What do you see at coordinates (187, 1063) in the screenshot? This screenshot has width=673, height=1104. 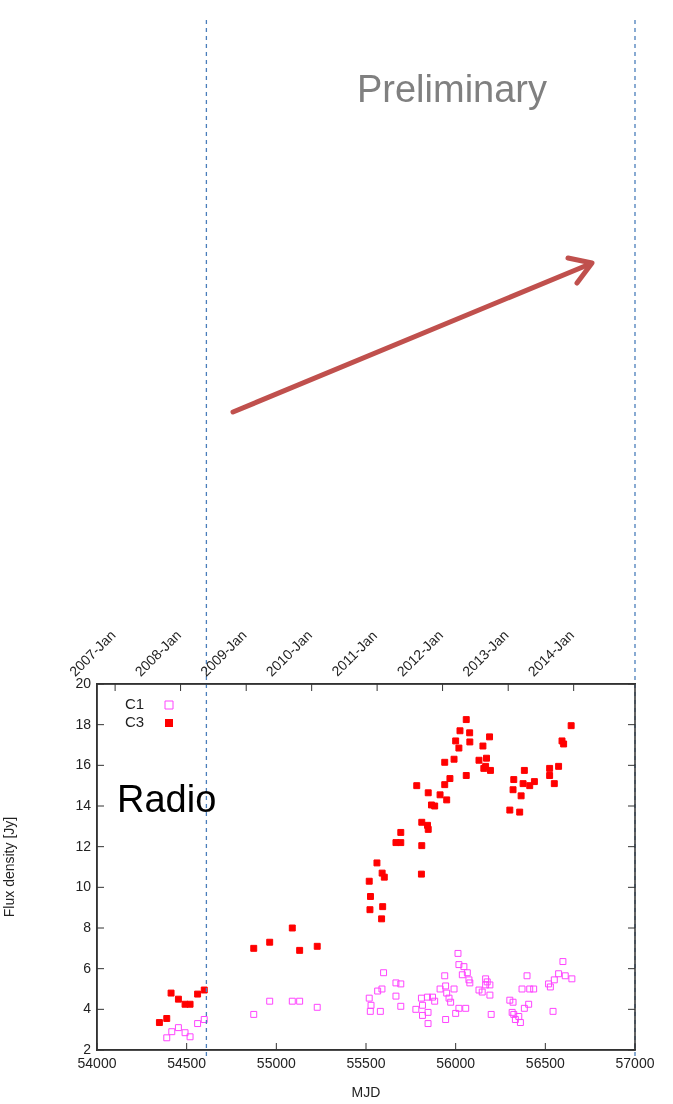 I see `x-tick-label: 54500` at bounding box center [187, 1063].